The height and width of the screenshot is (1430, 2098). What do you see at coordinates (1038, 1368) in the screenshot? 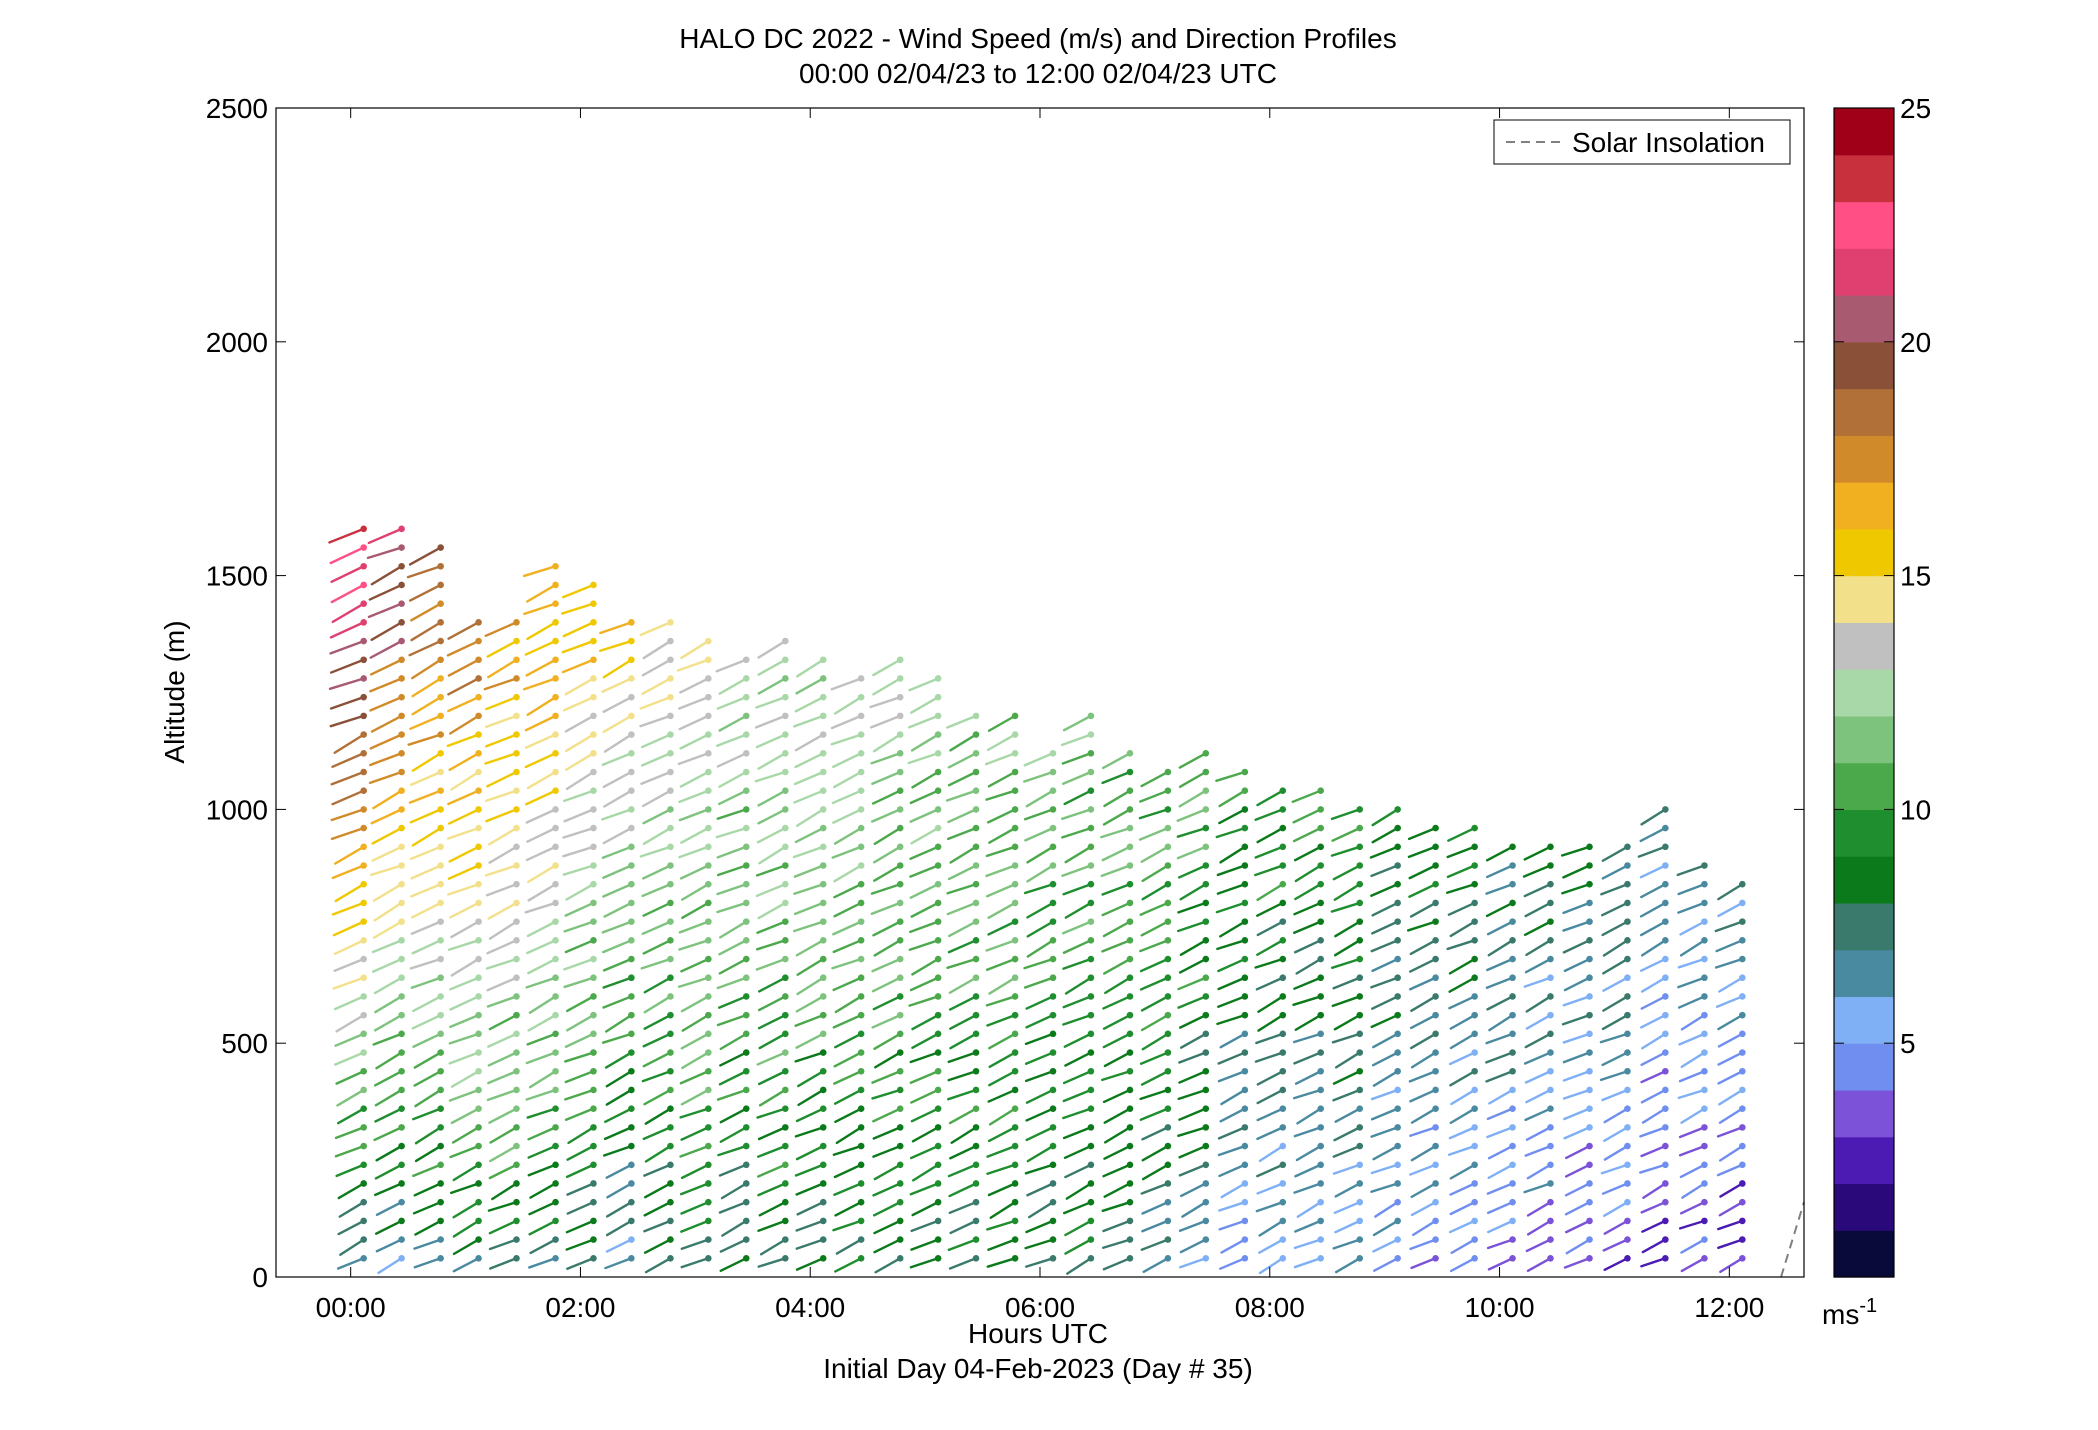
I see `x-axis-sublabel: Initial Day 04-Feb-2023 (Day # 35)` at bounding box center [1038, 1368].